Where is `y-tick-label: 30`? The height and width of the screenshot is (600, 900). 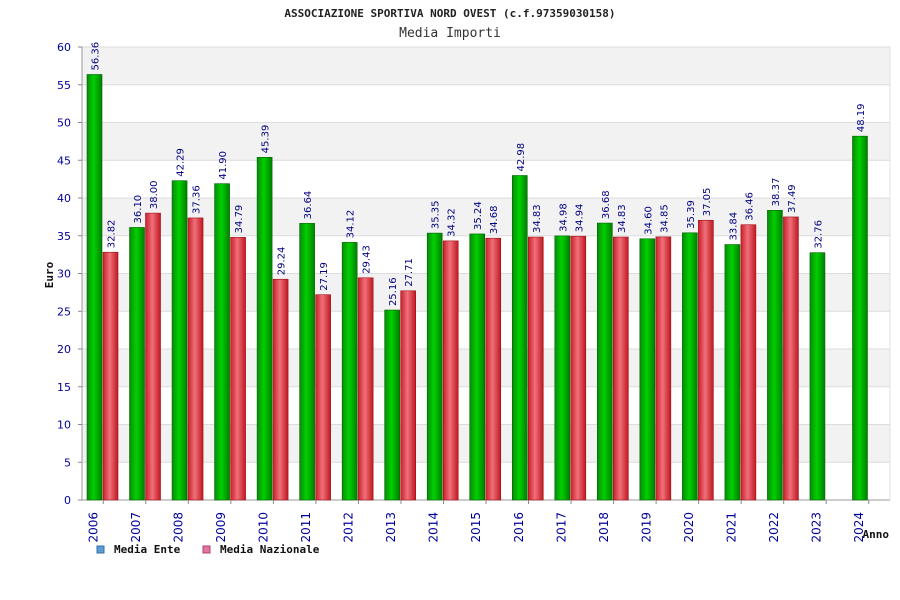
y-tick-label: 30 is located at coordinates (64, 274).